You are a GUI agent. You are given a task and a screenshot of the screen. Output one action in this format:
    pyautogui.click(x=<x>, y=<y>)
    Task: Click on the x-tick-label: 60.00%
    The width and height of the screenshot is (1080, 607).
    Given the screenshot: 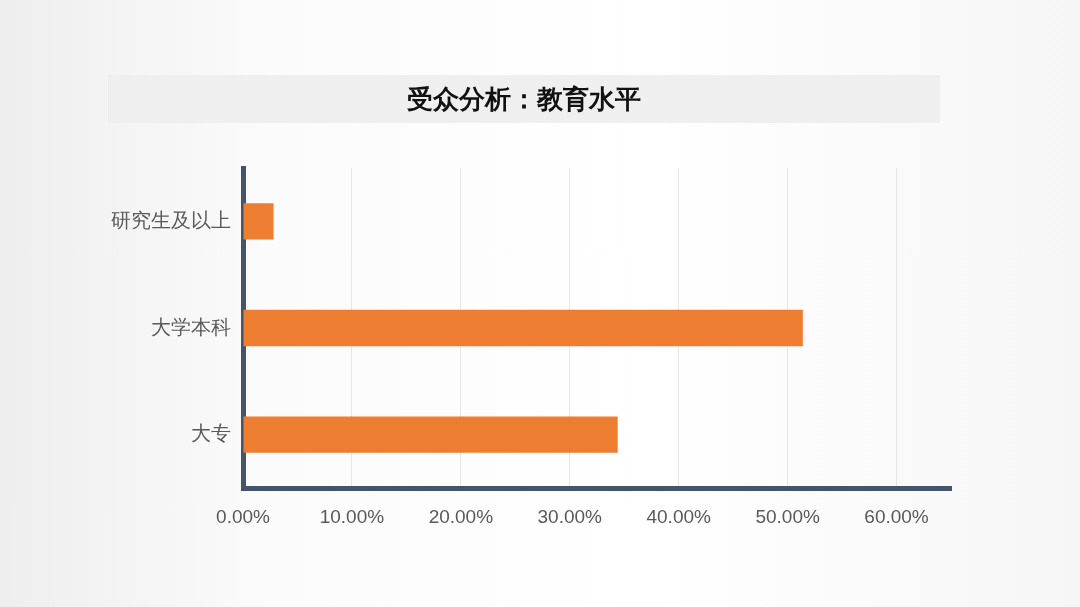 What is the action you would take?
    pyautogui.click(x=896, y=516)
    